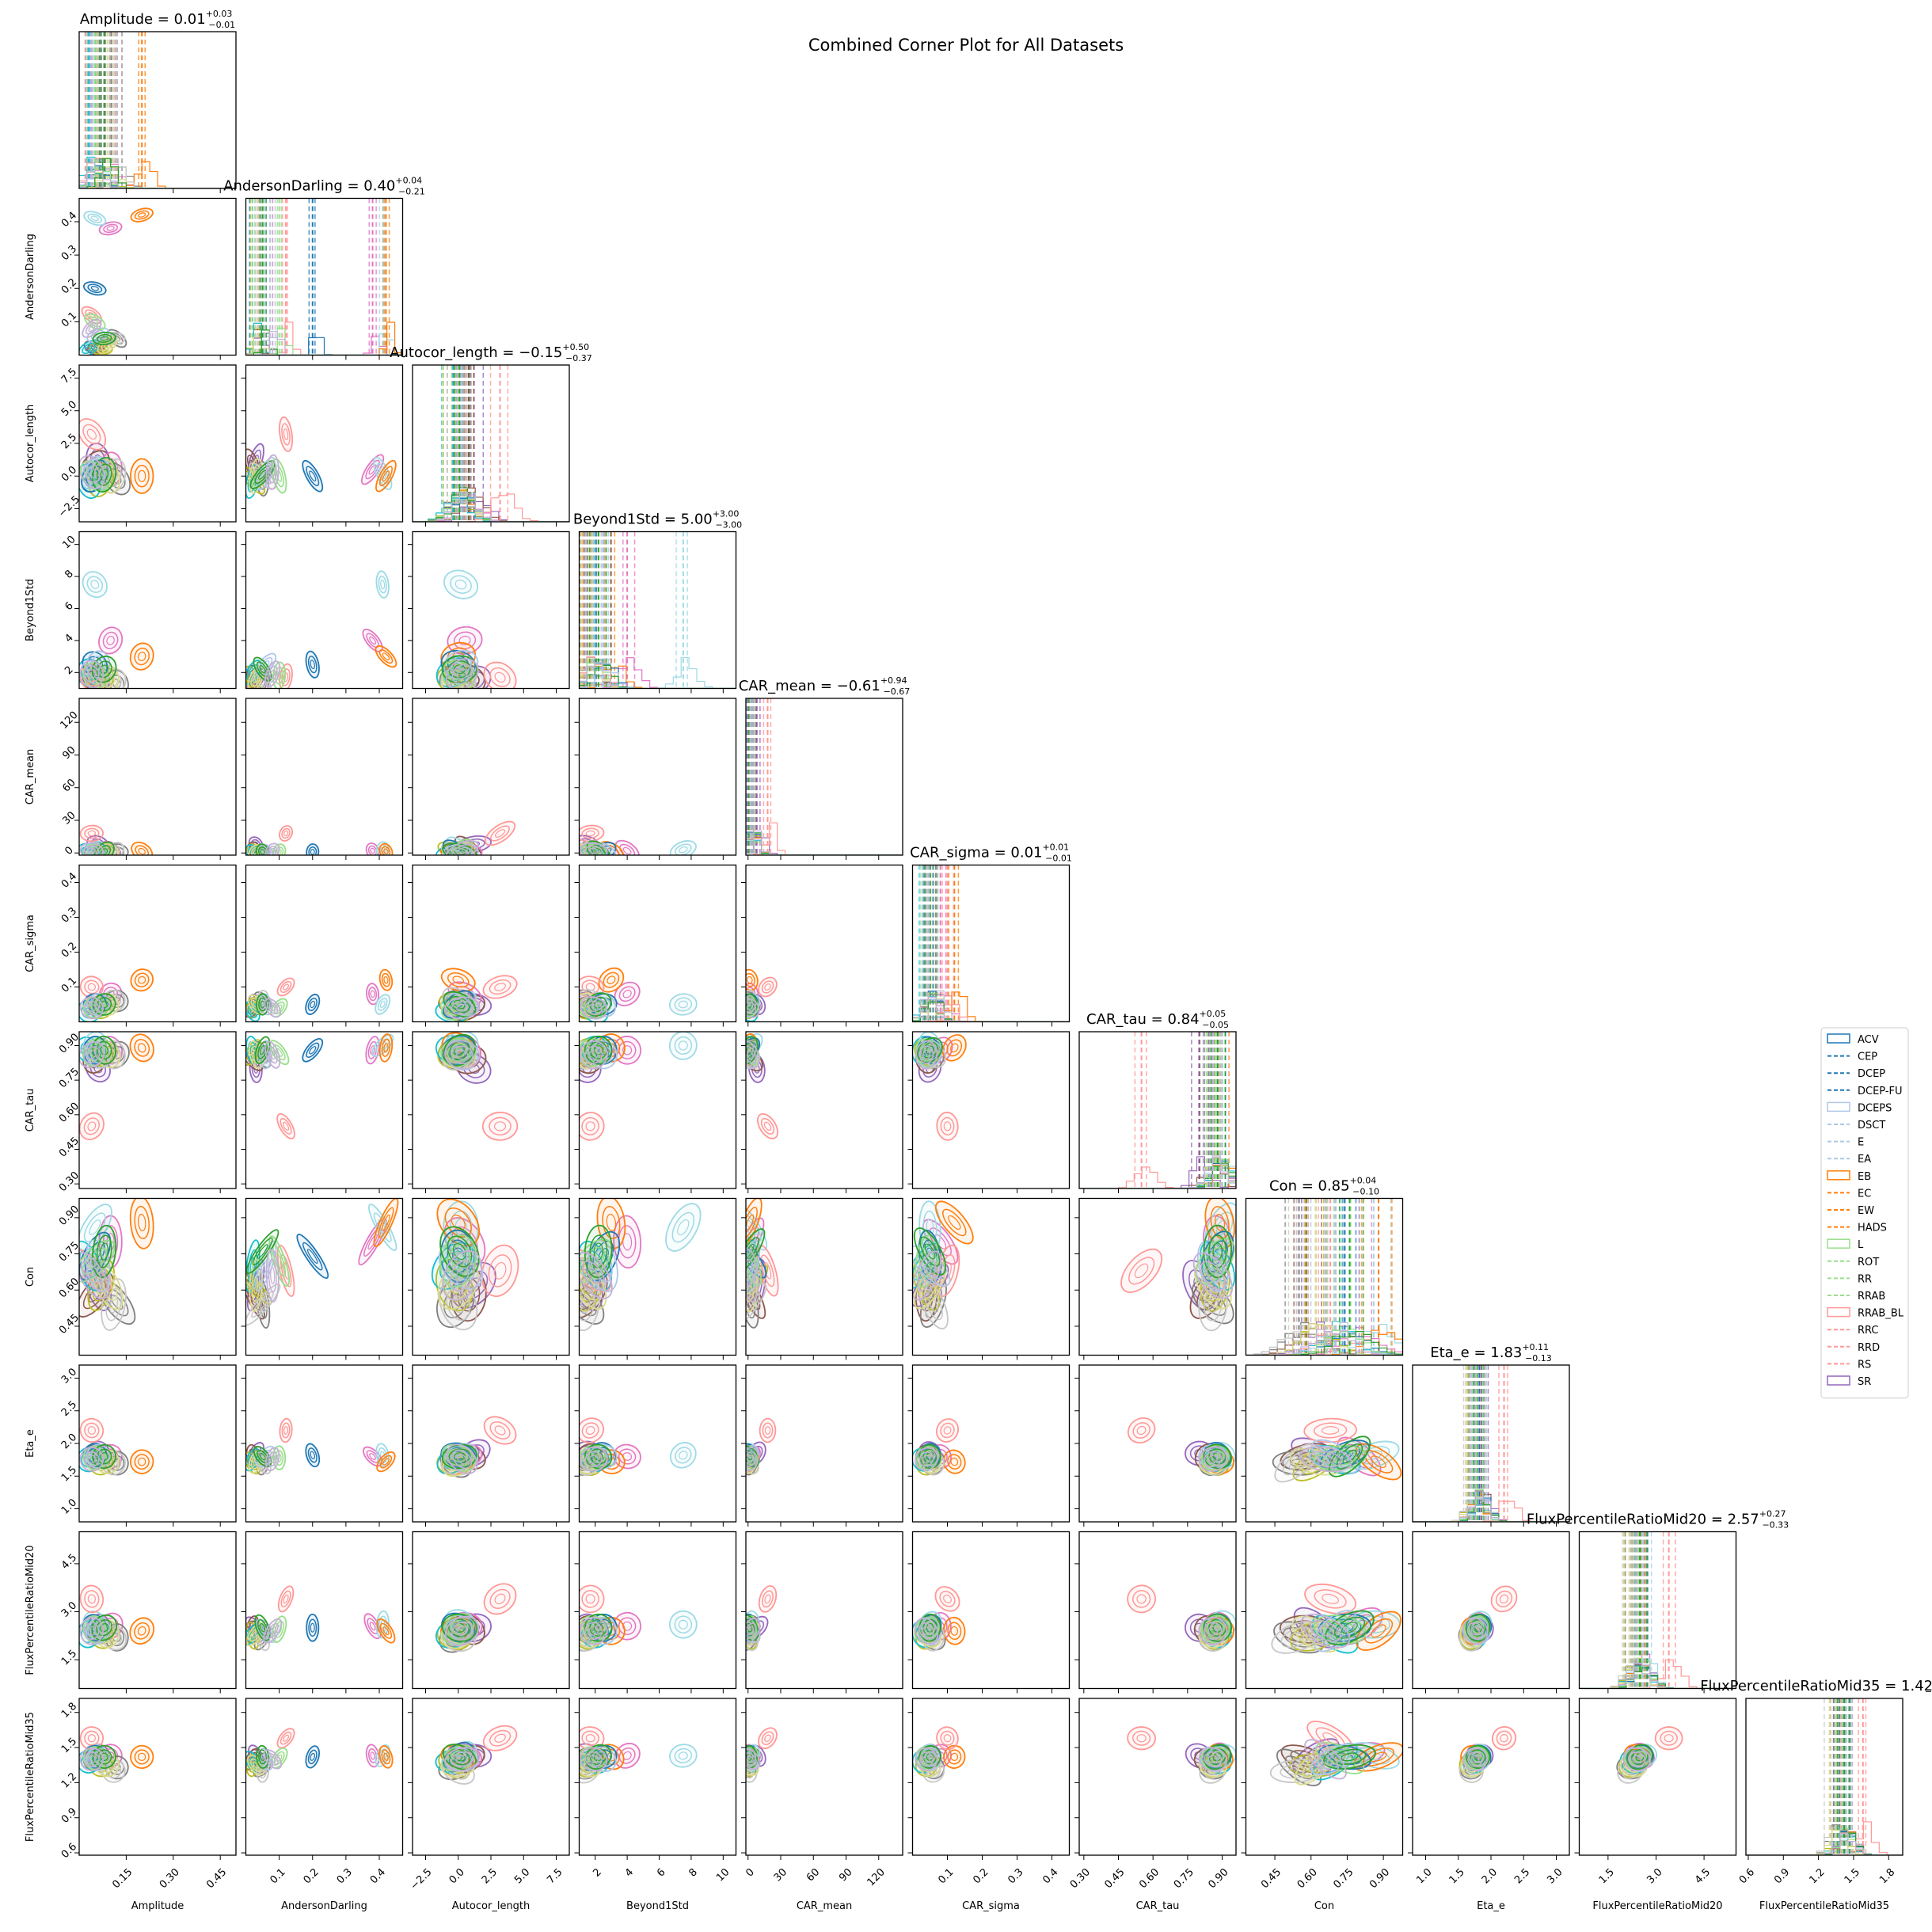  Describe the element at coordinates (991, 1906) in the screenshot. I see `x-axis-label: CAR_sigma` at that location.